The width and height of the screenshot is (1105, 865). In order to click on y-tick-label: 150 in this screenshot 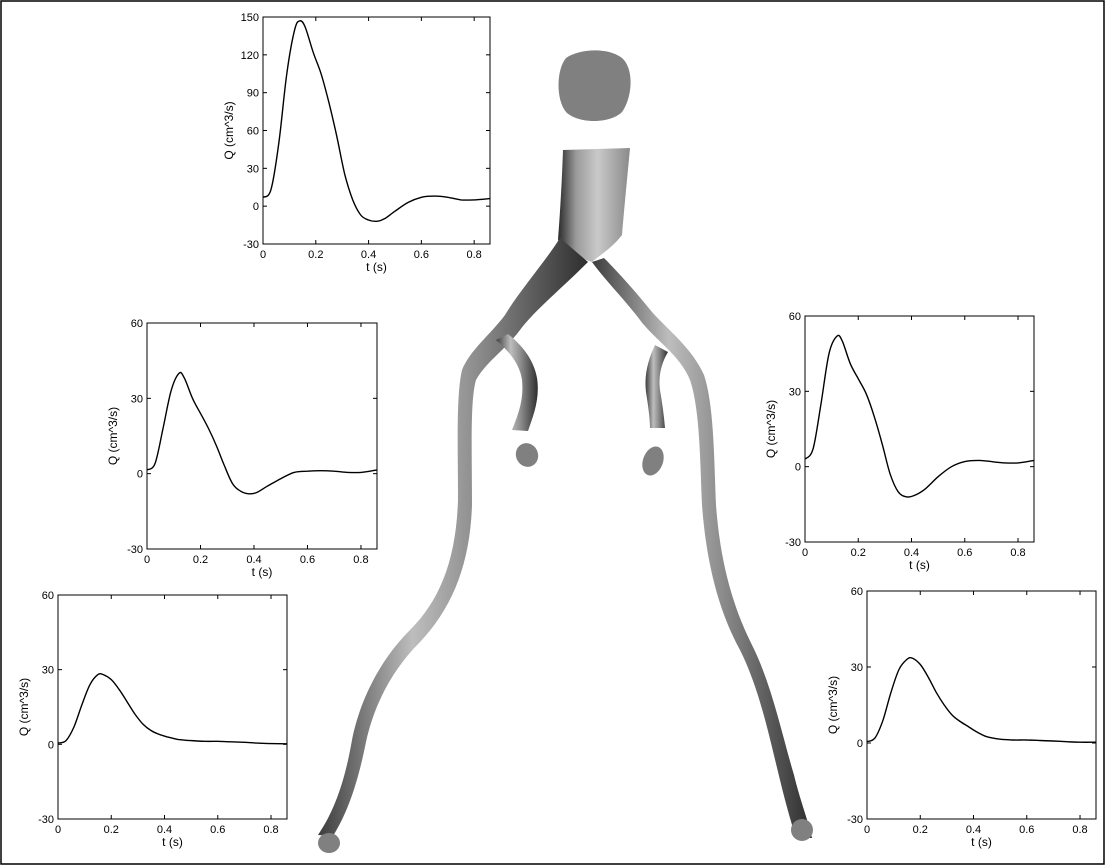, I will do `click(250, 18)`.